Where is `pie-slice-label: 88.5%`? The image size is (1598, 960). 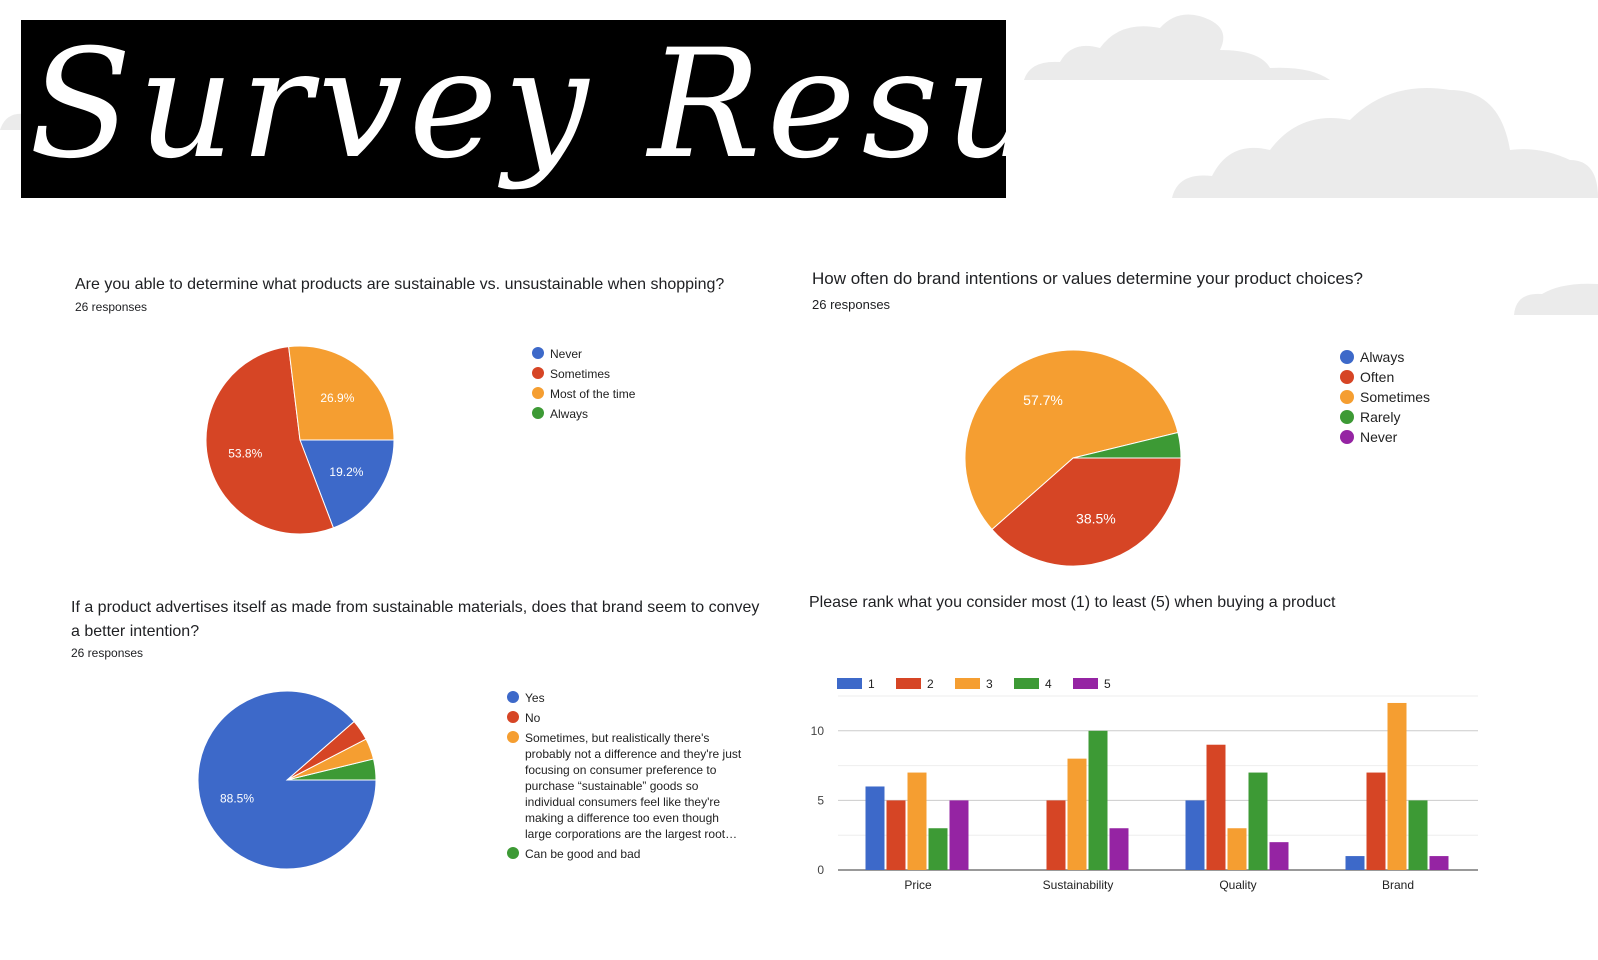 pie-slice-label: 88.5% is located at coordinates (237, 799).